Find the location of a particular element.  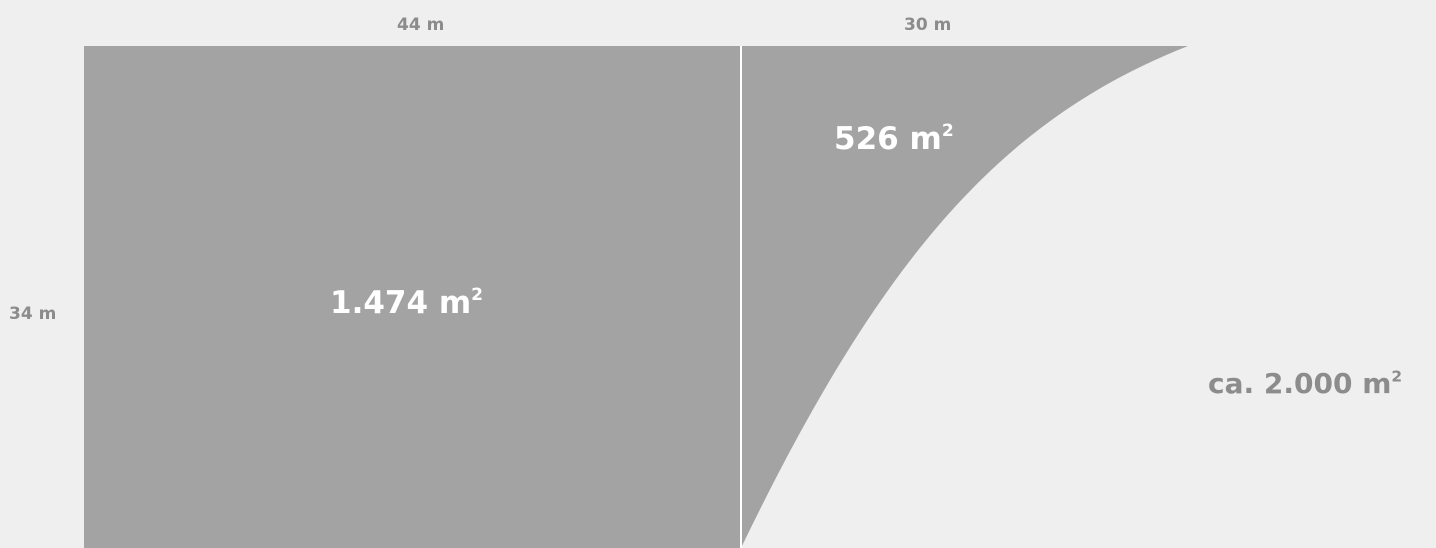

total-area-value: ca. 2.000 m is located at coordinates (1300, 383).